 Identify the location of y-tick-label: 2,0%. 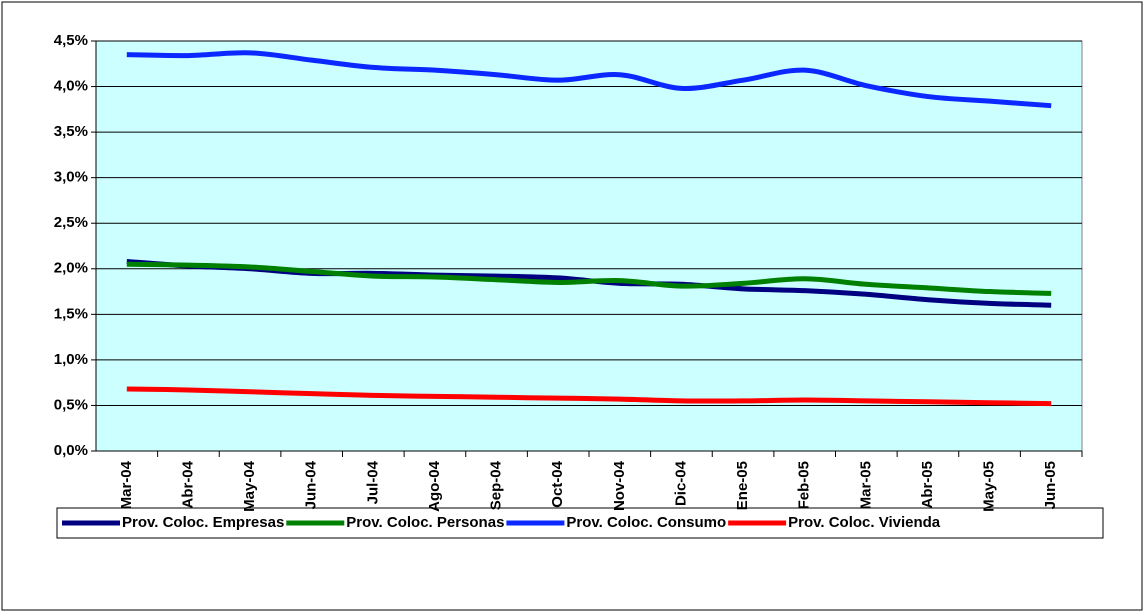
(71, 268).